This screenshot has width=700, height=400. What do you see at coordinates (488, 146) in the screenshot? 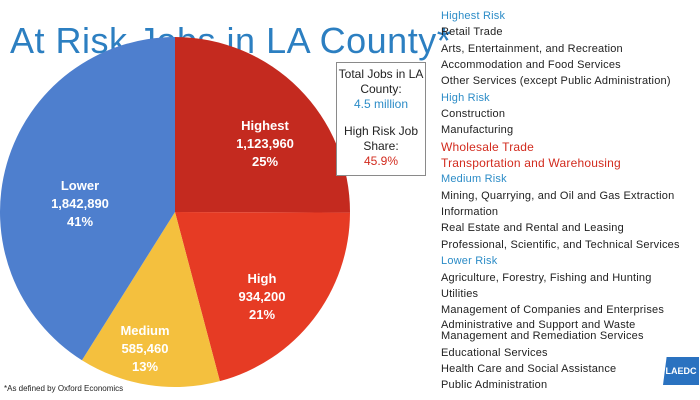
I see `legend-item: Wholesale Trade` at bounding box center [488, 146].